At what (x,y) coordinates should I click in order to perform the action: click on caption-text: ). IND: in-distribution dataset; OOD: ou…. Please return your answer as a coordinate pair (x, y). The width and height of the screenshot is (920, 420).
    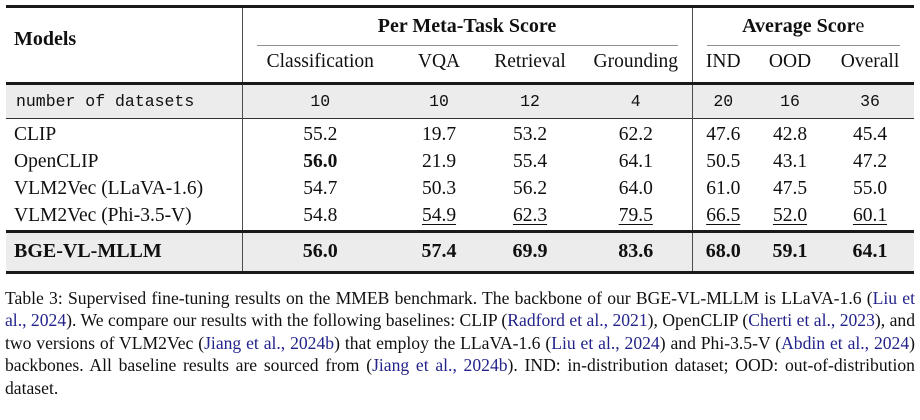
    Looking at the image, I should click on (460, 376).